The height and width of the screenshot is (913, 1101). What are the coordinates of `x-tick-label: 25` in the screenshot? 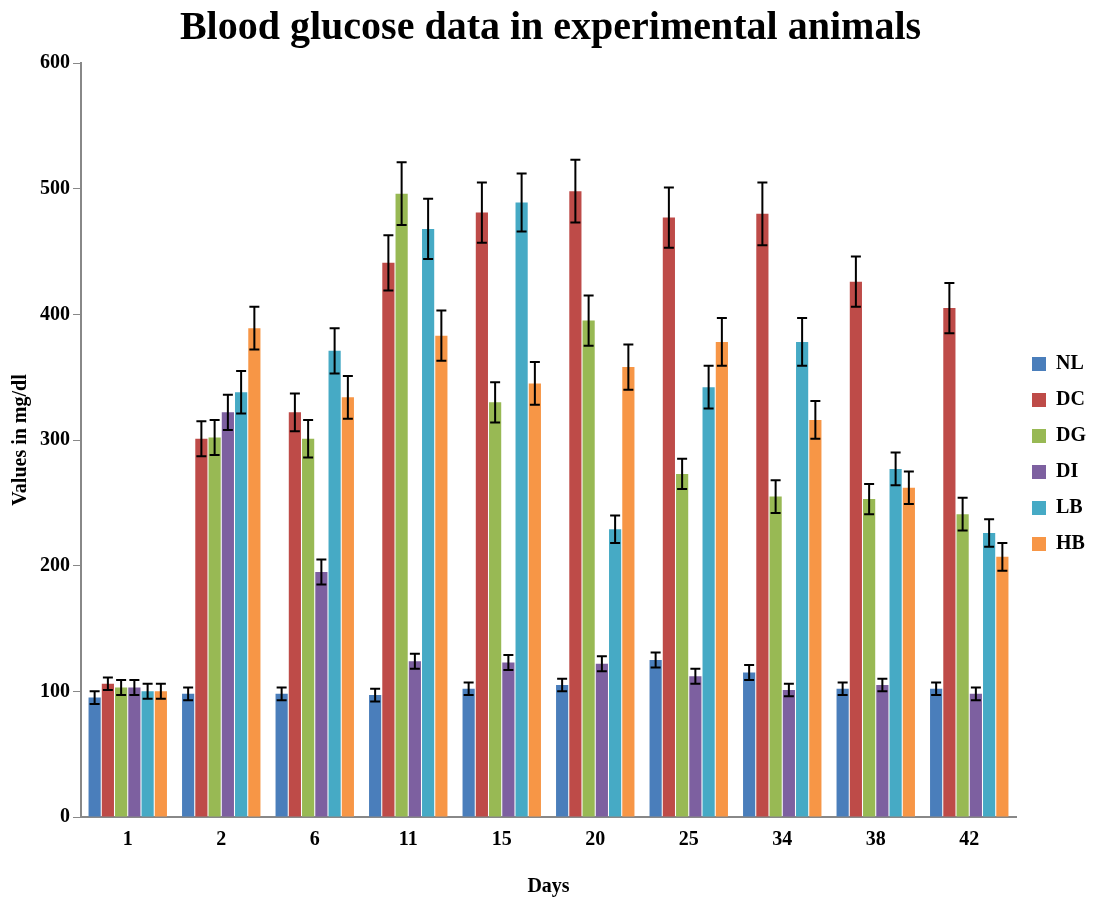 It's located at (688, 838).